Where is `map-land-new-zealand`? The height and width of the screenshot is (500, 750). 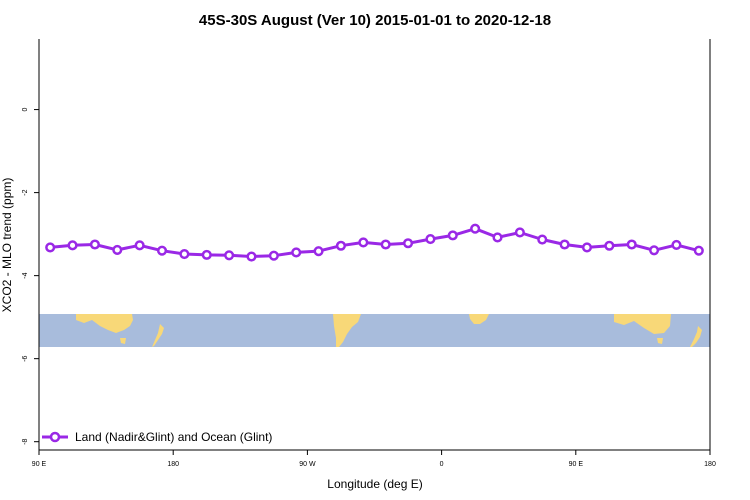 map-land-new-zealand is located at coordinates (158, 335).